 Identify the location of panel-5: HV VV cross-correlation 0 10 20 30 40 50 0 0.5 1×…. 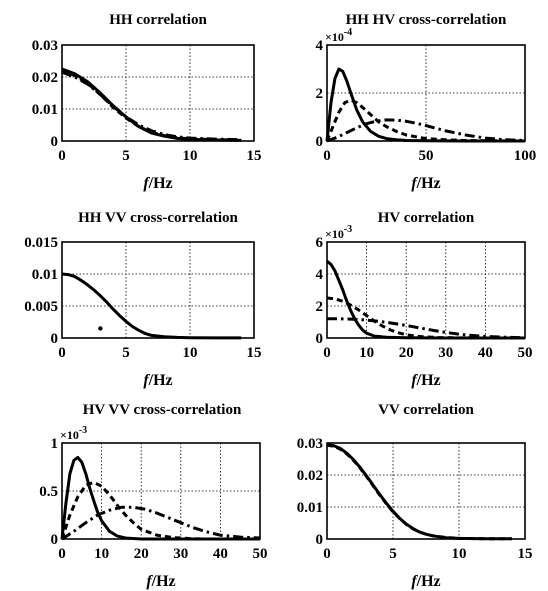
(153, 496).